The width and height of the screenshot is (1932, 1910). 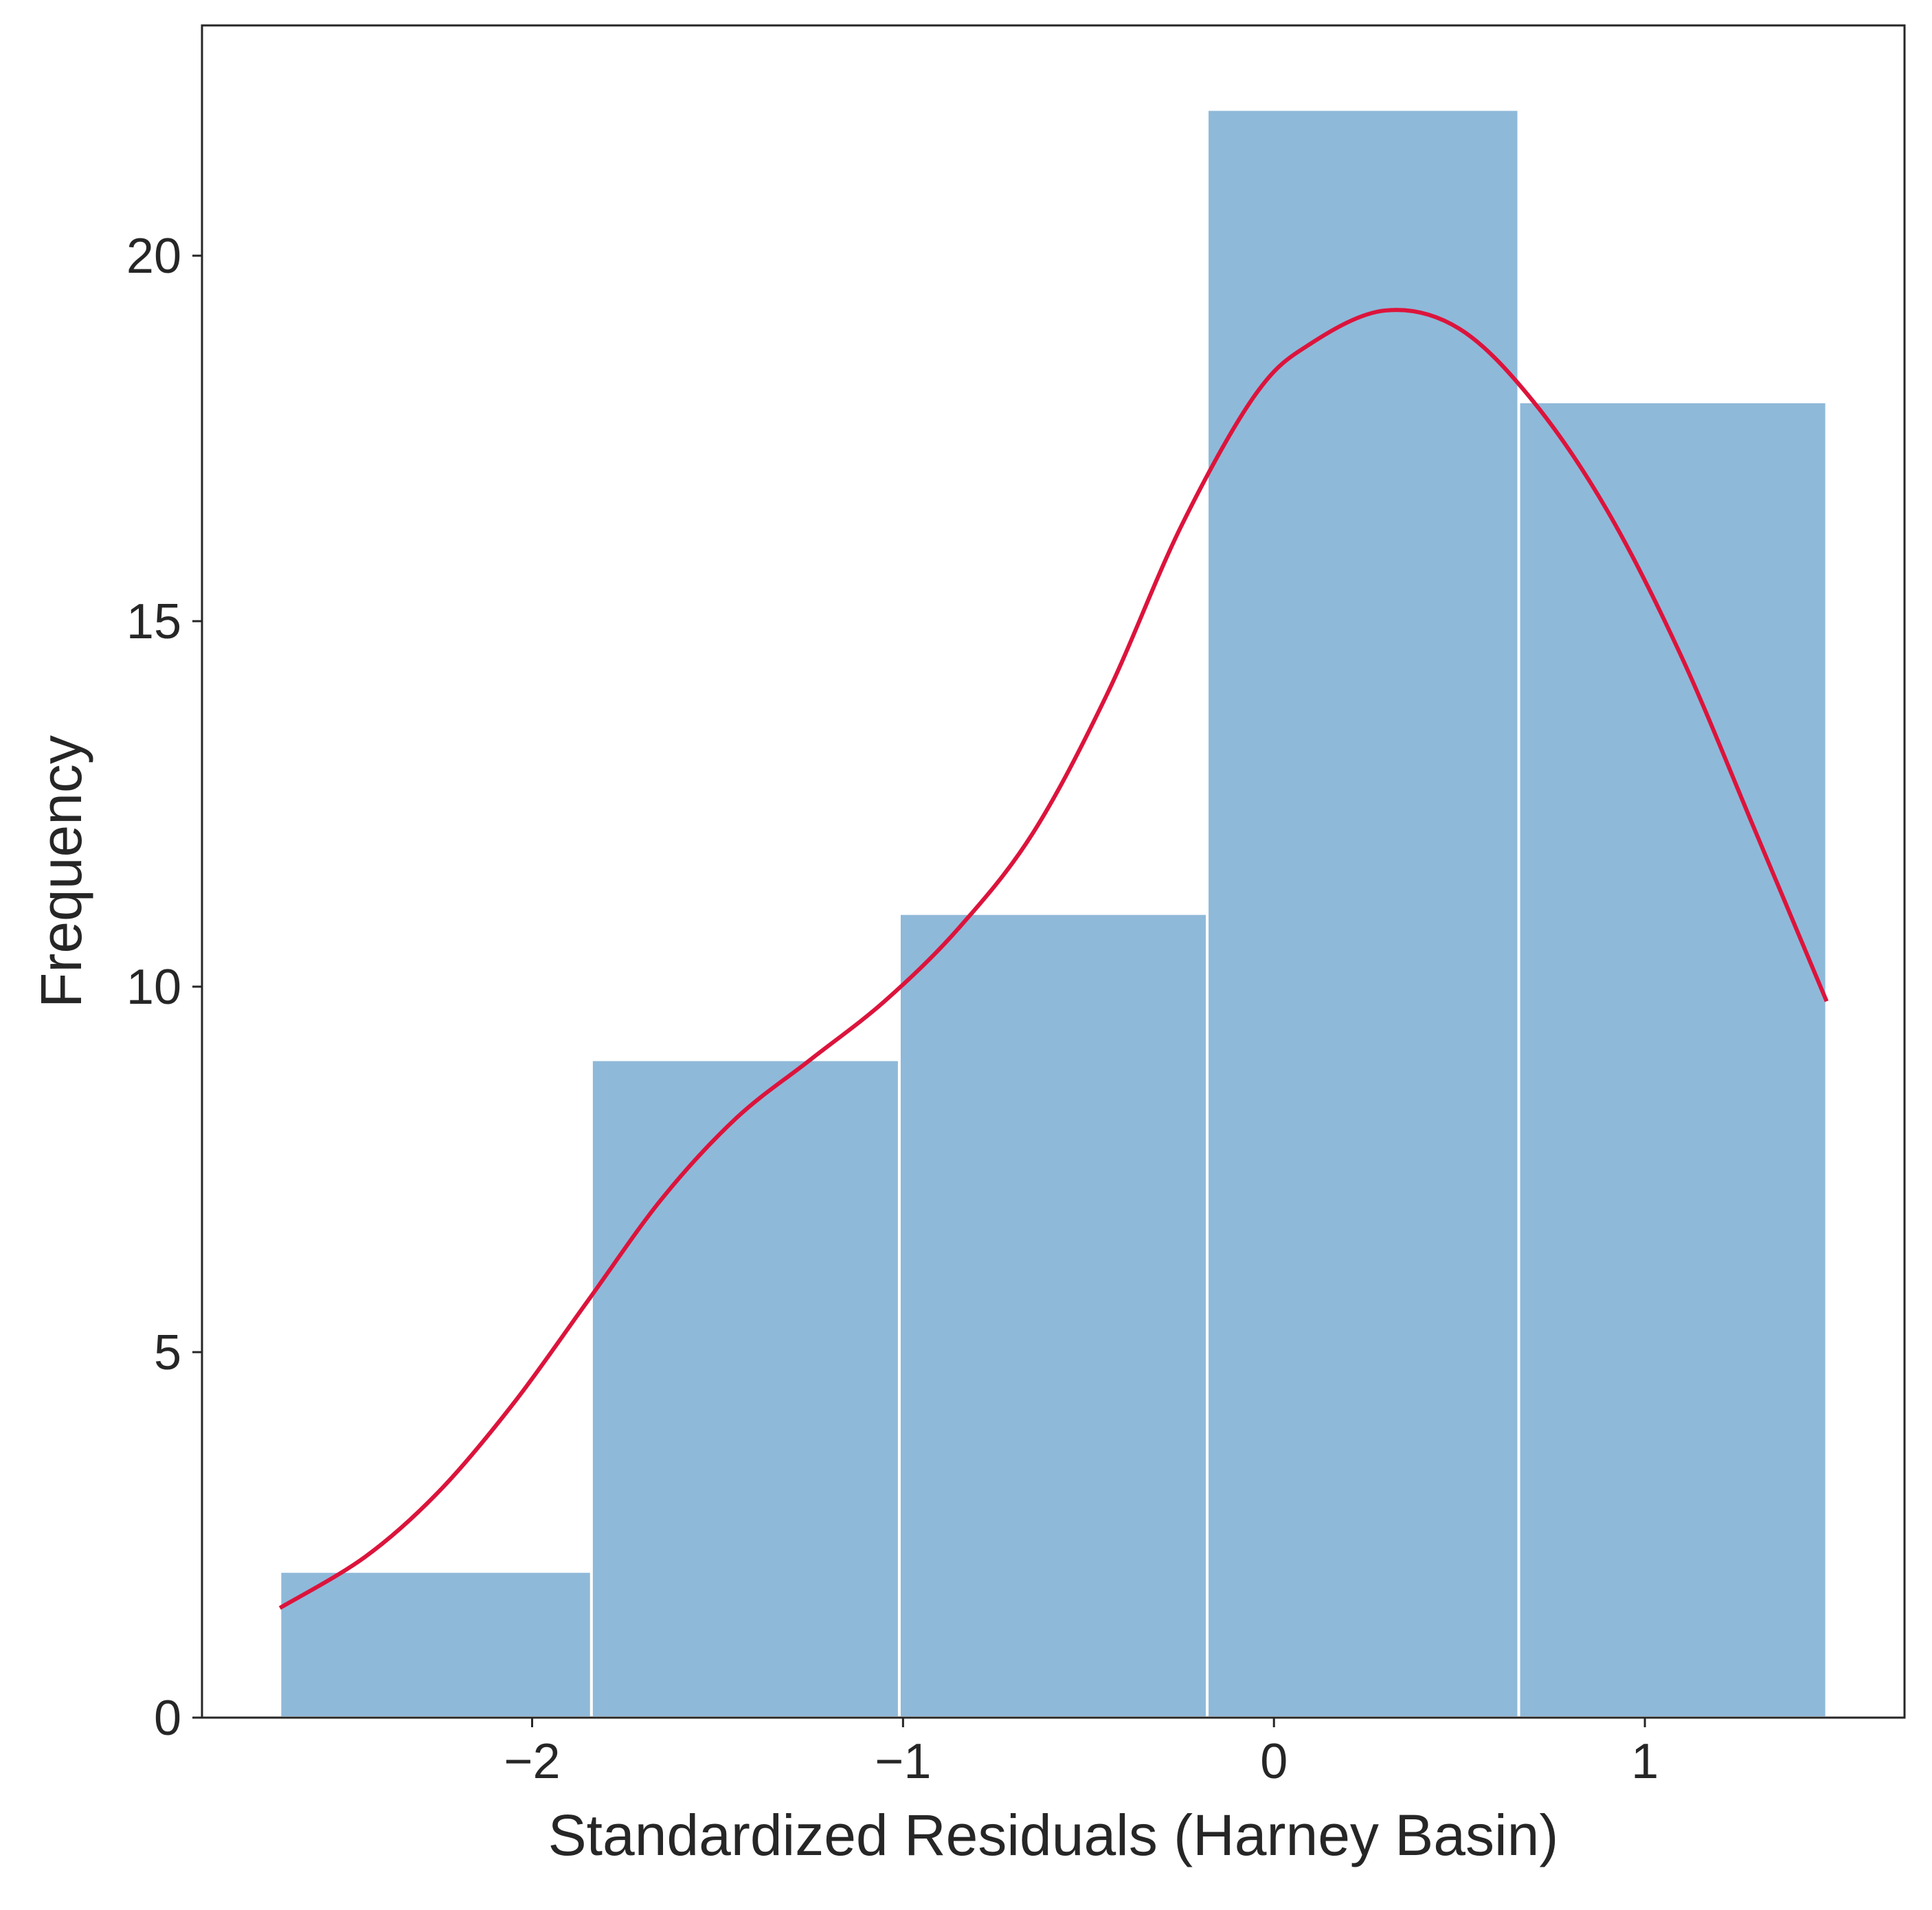 I want to click on y-axis-ticks: 0 5 10 15 20, so click(x=164, y=987).